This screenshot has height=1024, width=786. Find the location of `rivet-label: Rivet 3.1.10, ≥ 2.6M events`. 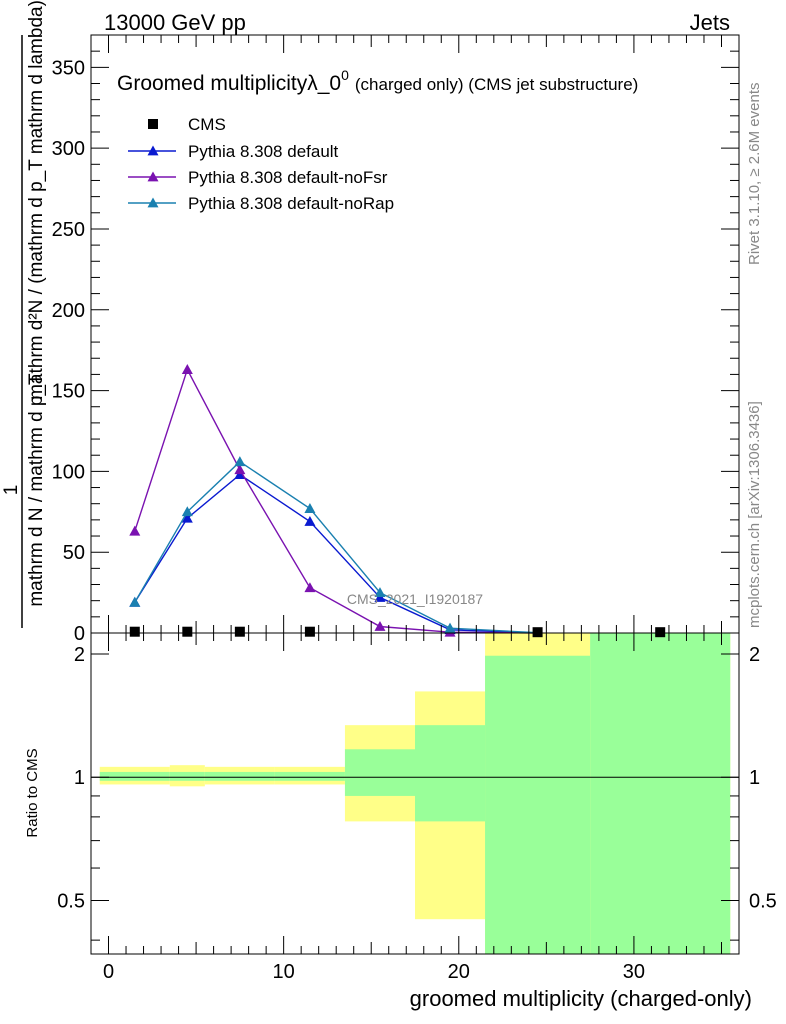

rivet-label: Rivet 3.1.10, ≥ 2.6M events is located at coordinates (754, 174).